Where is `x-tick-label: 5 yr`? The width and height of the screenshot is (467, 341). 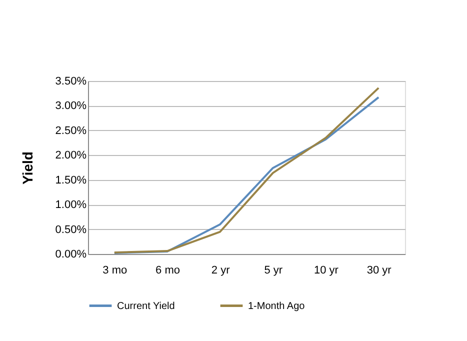
x-tick-label: 5 yr is located at coordinates (273, 270).